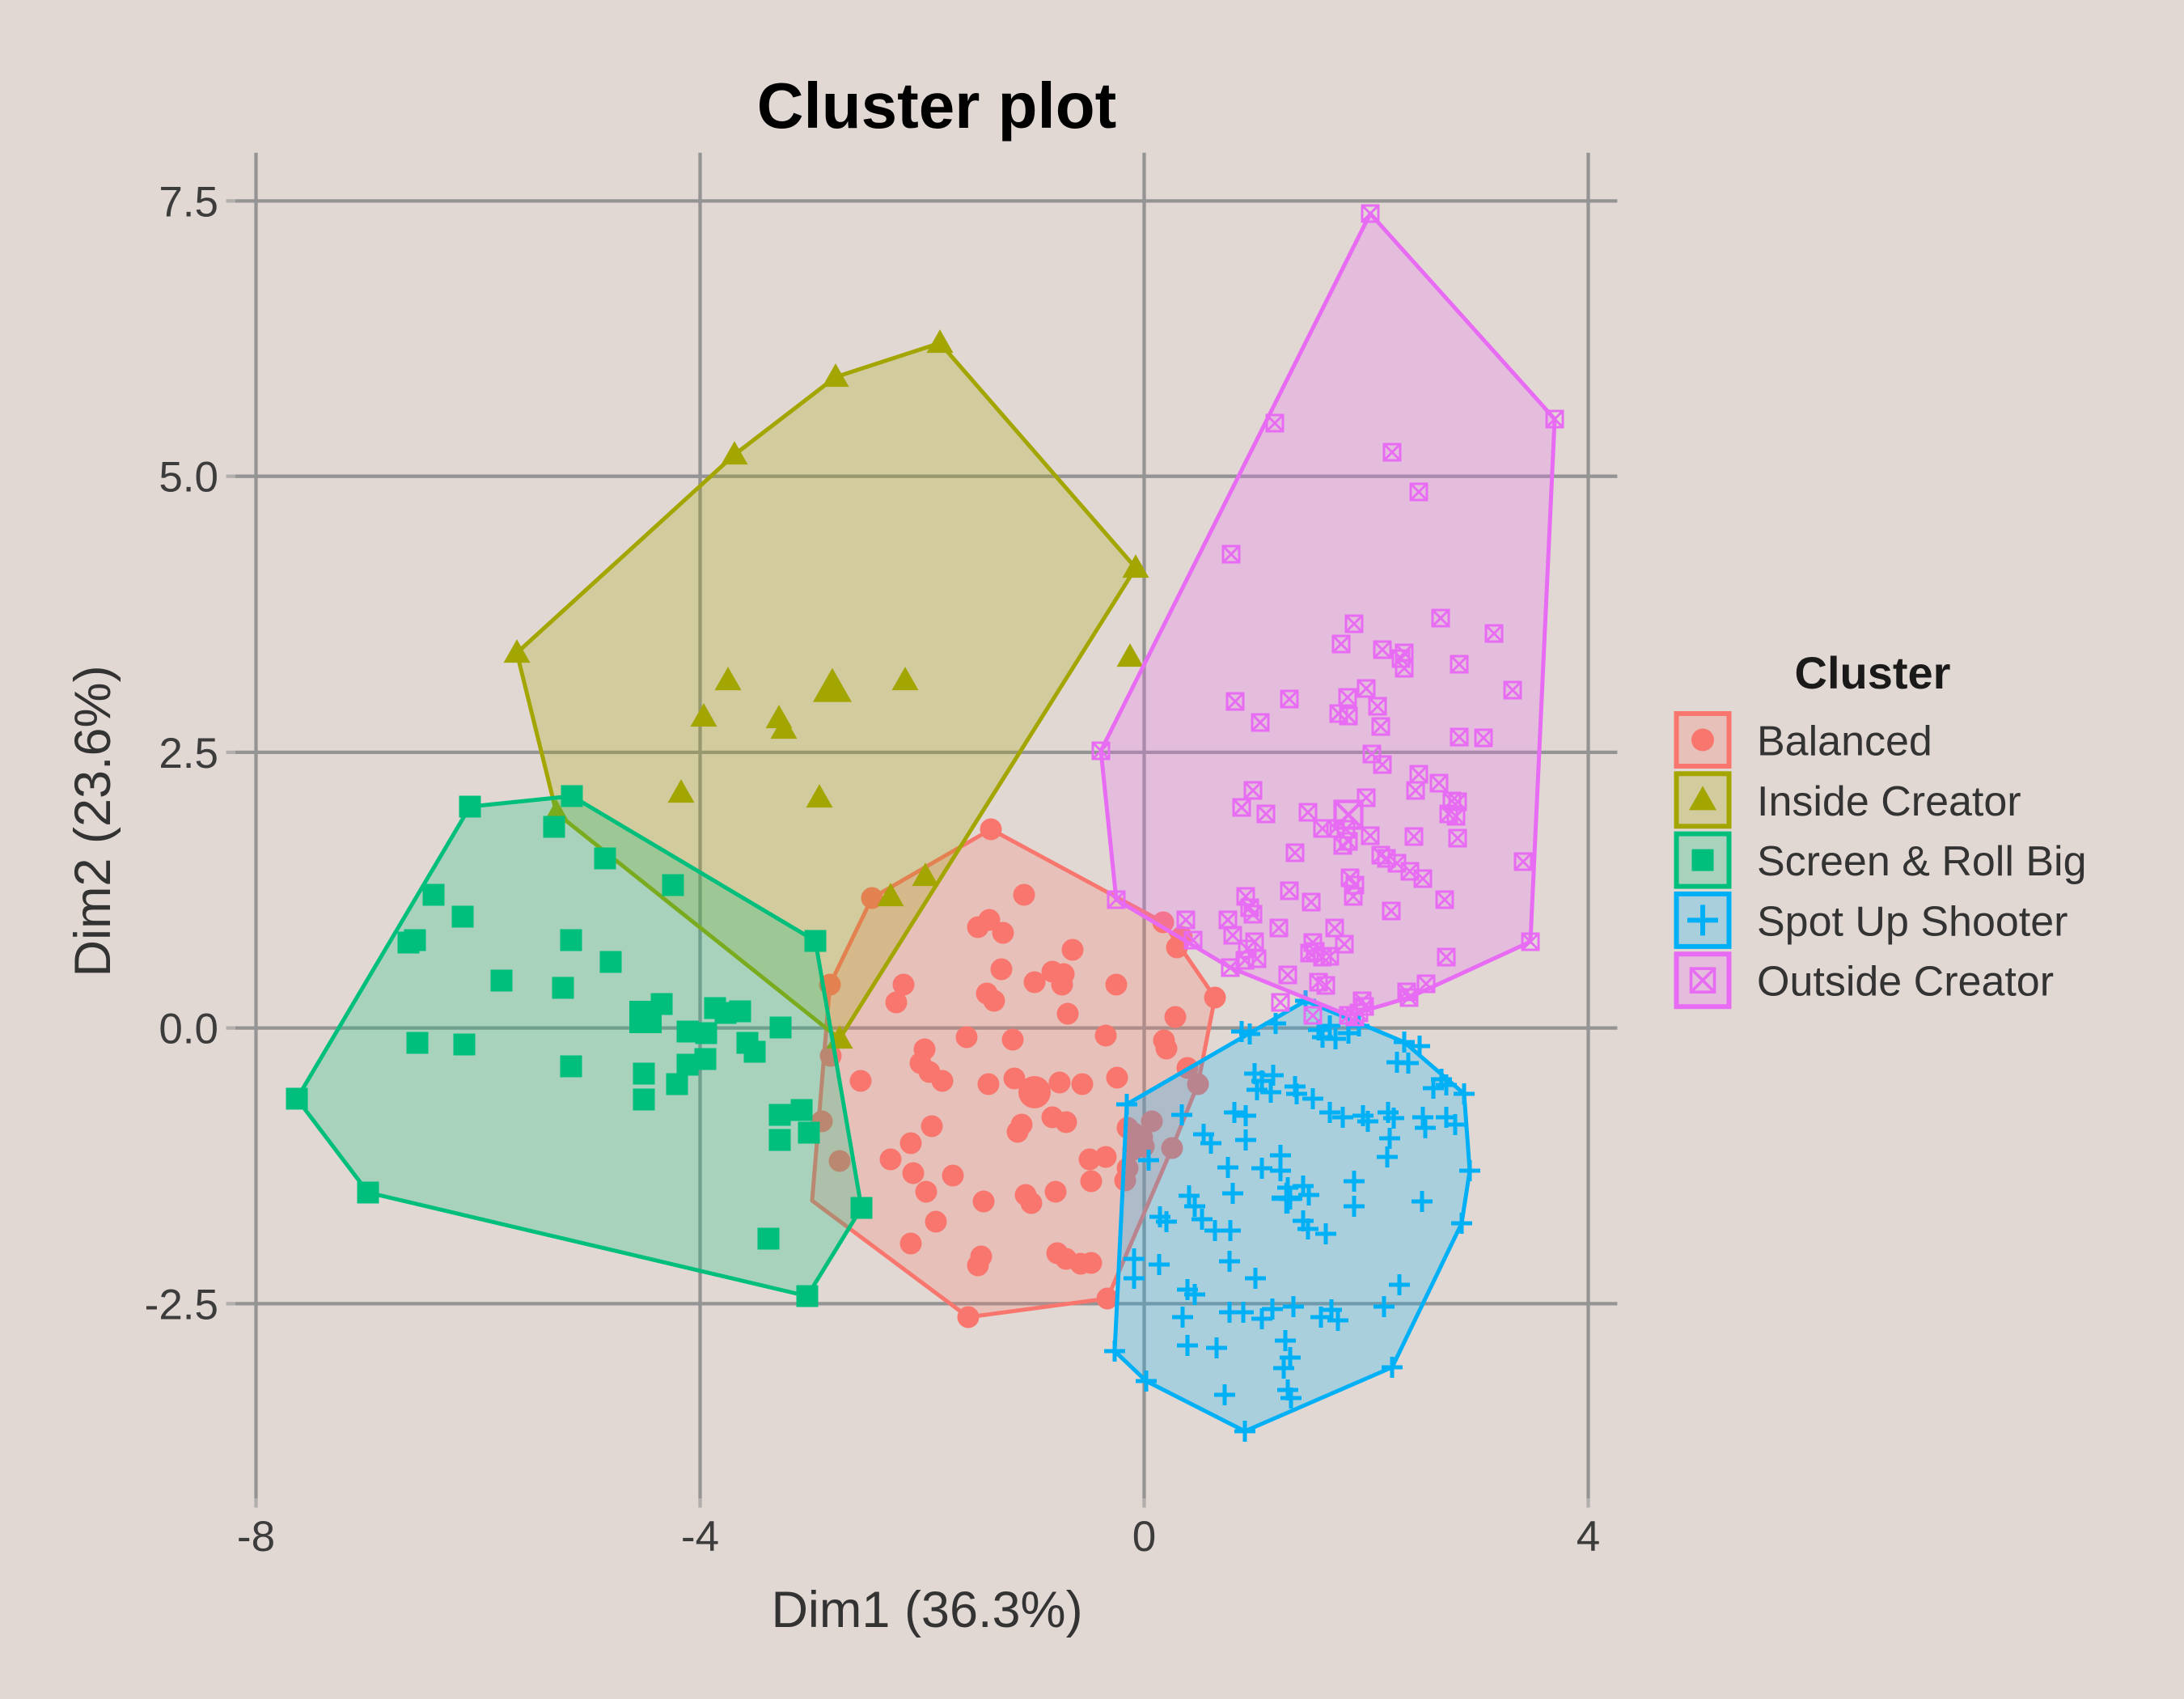 This screenshot has height=1699, width=2184. I want to click on svg-text: 0, so click(1144, 1537).